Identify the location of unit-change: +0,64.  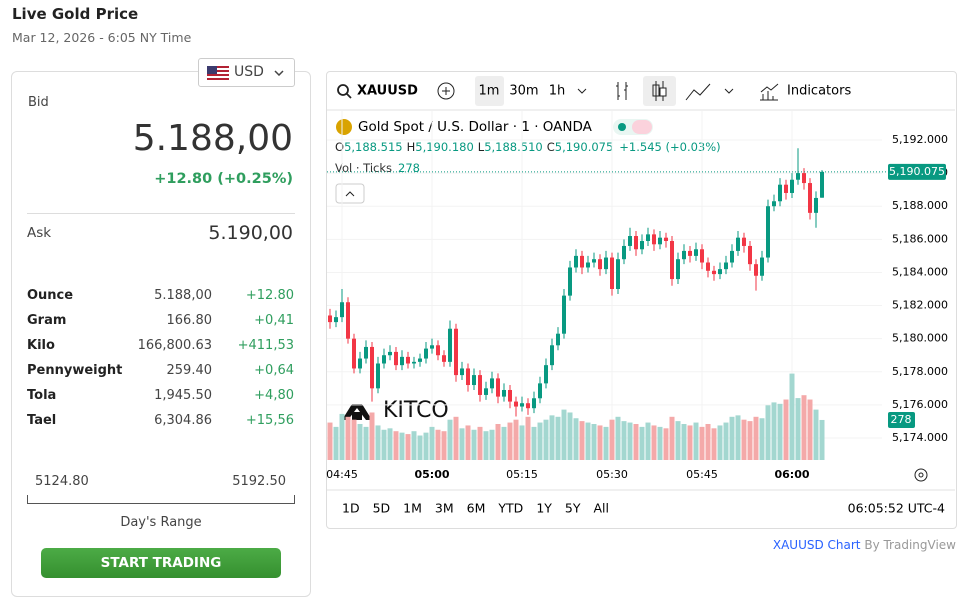
(274, 370).